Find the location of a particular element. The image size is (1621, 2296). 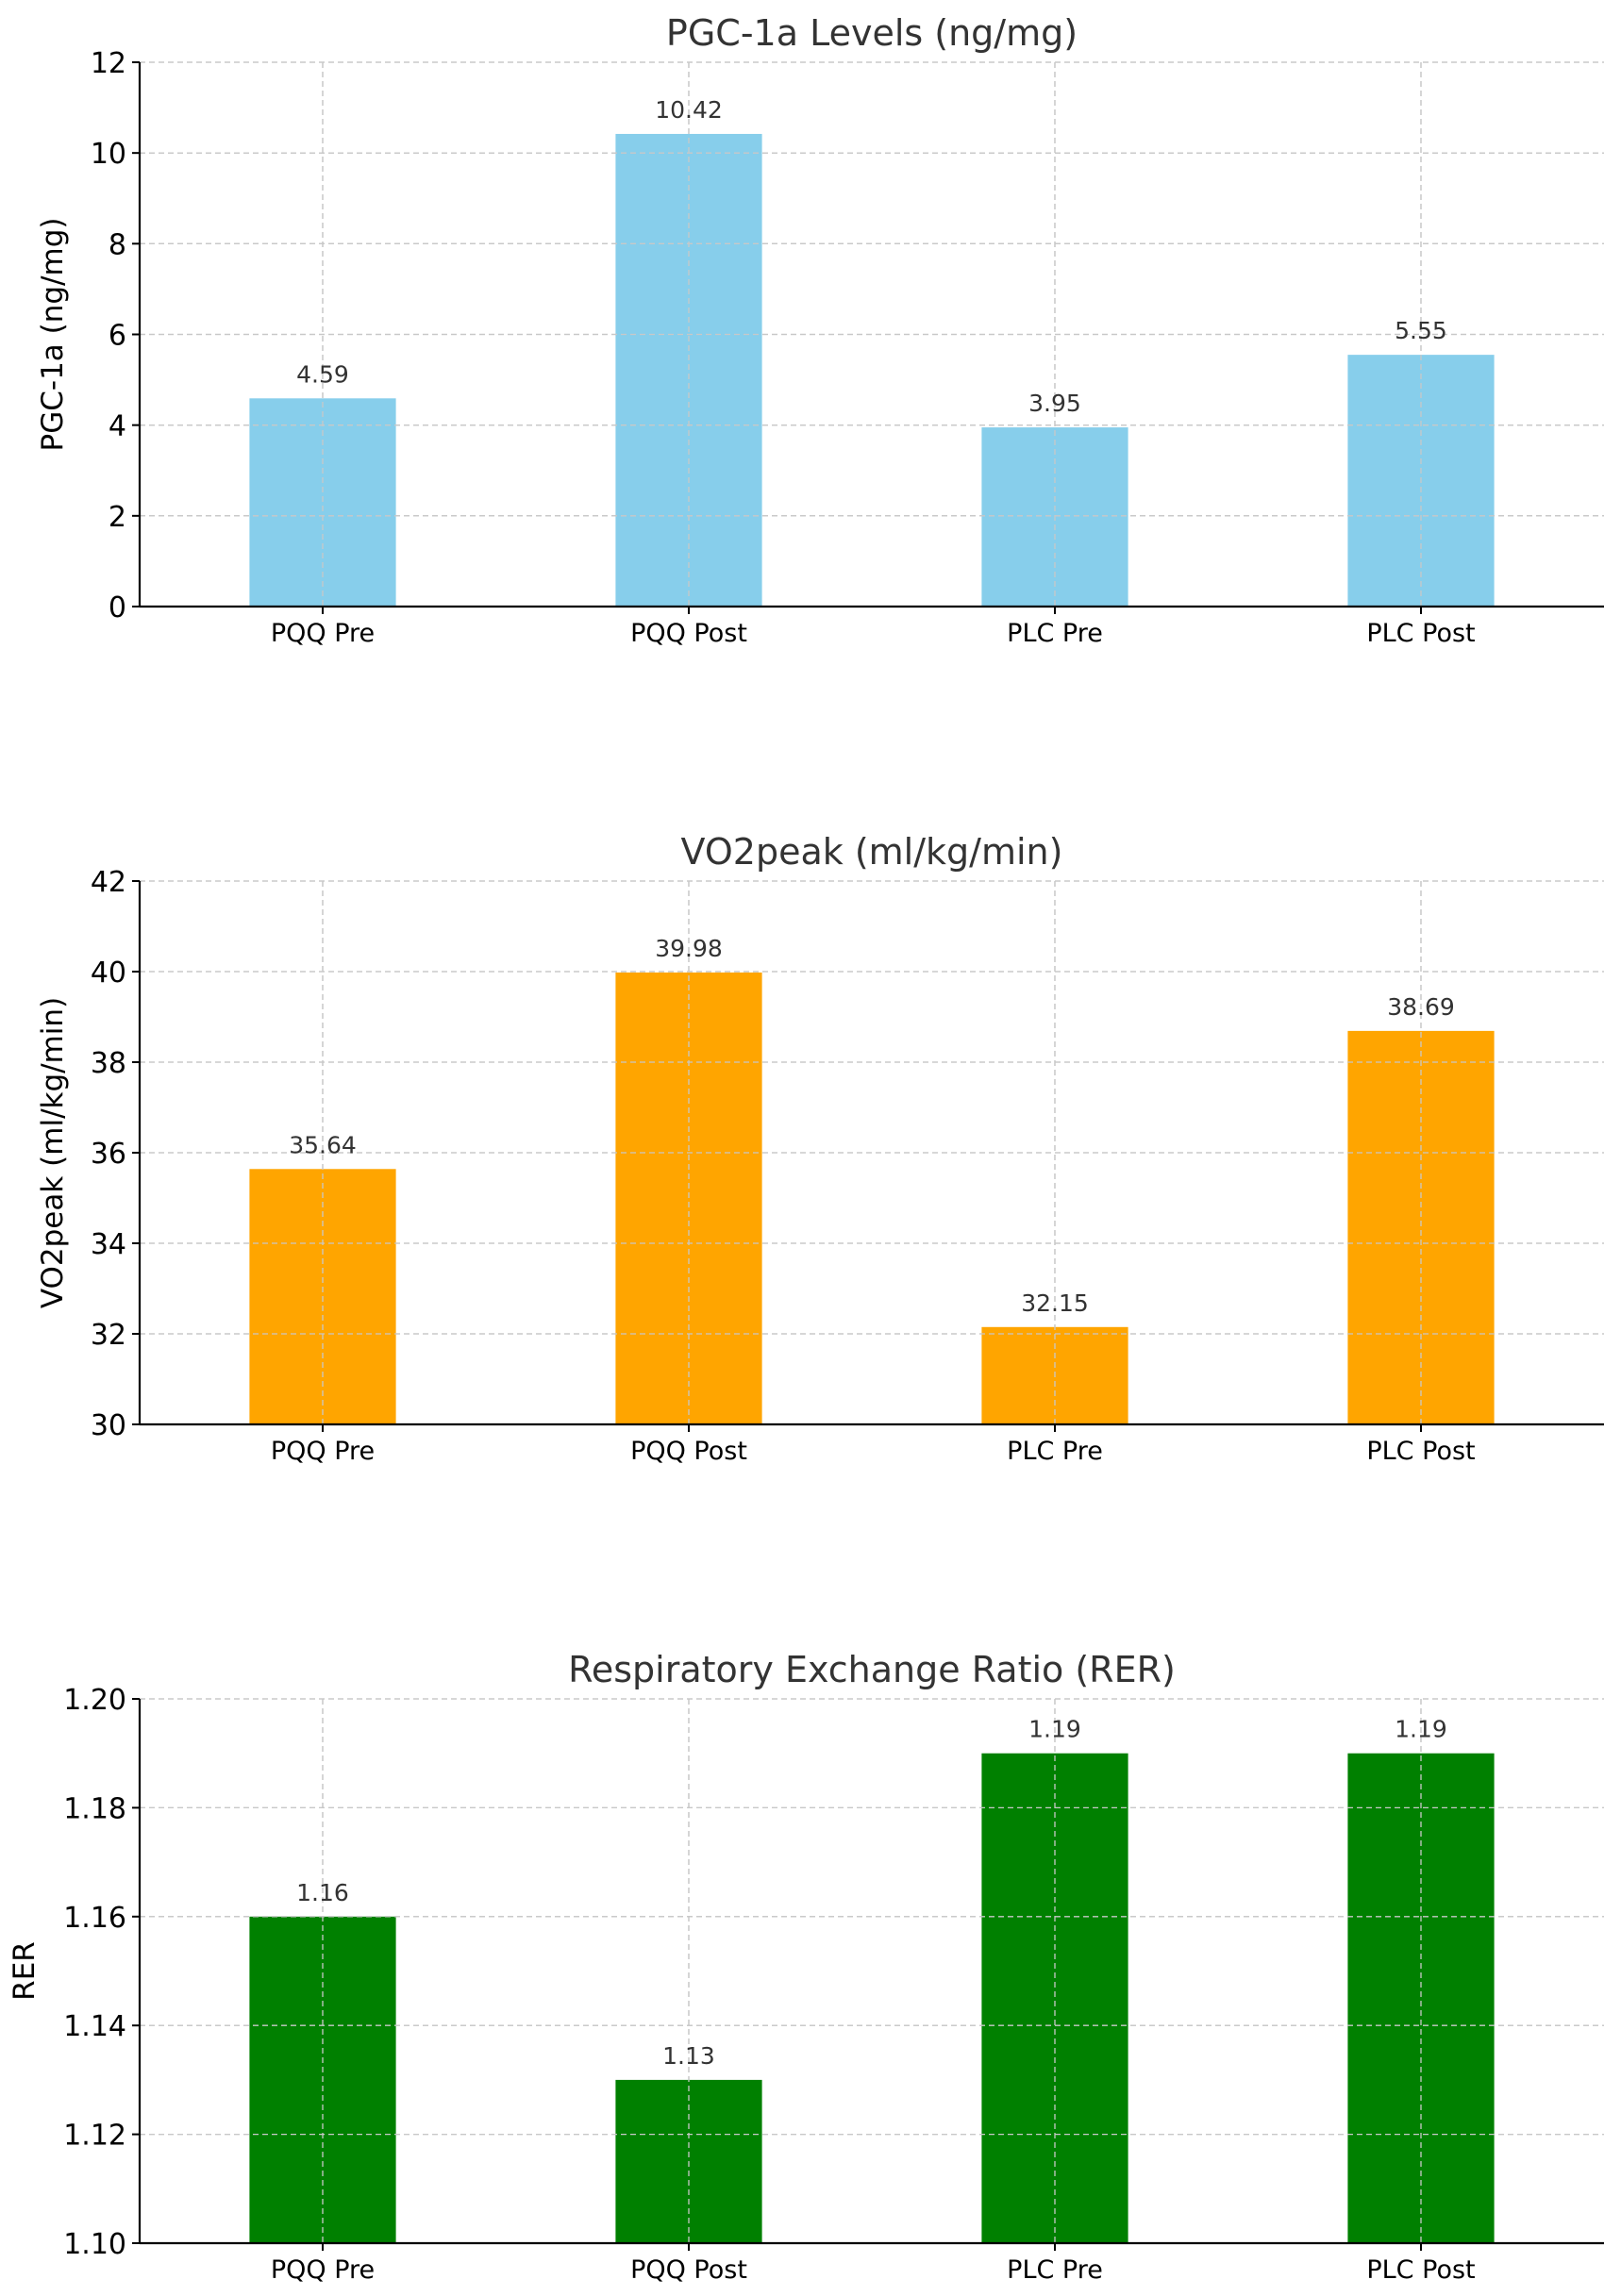

pgc1a-x-tick-label: PQQ Post is located at coordinates (688, 633).